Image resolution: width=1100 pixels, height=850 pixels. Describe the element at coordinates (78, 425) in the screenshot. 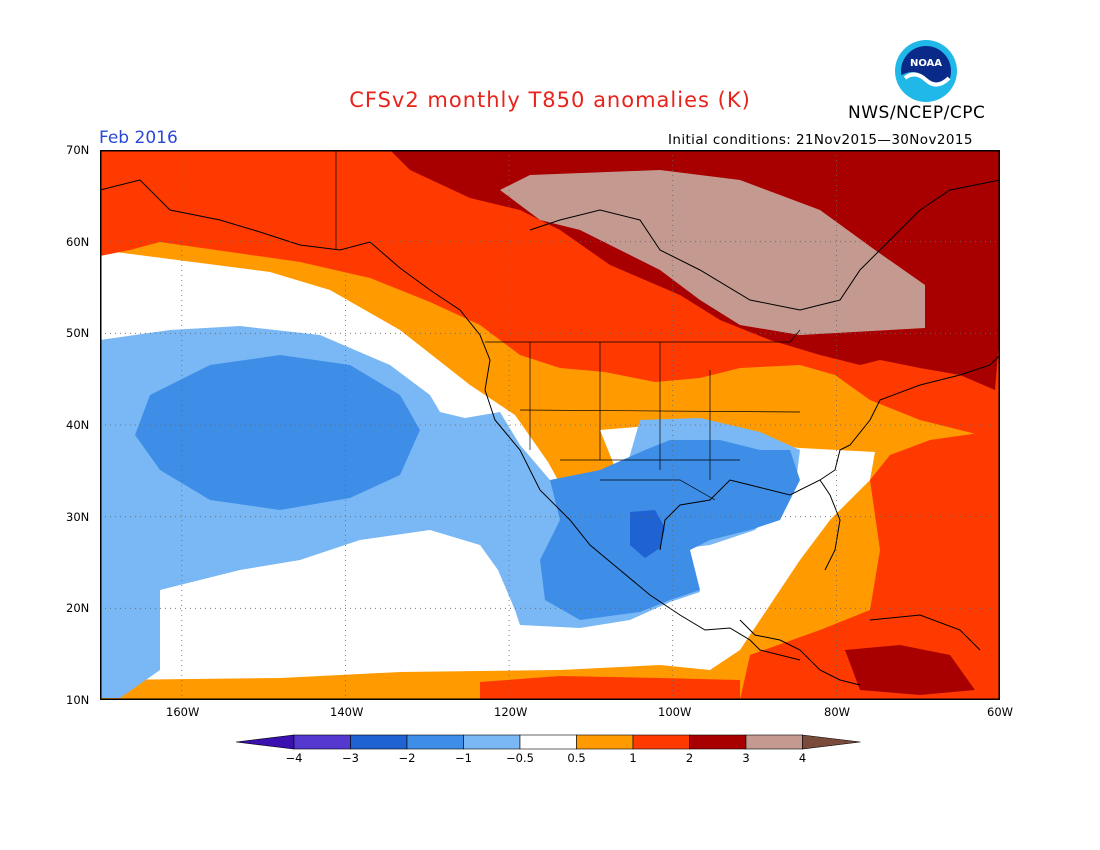

I see `lat-label-40n: 40N` at that location.